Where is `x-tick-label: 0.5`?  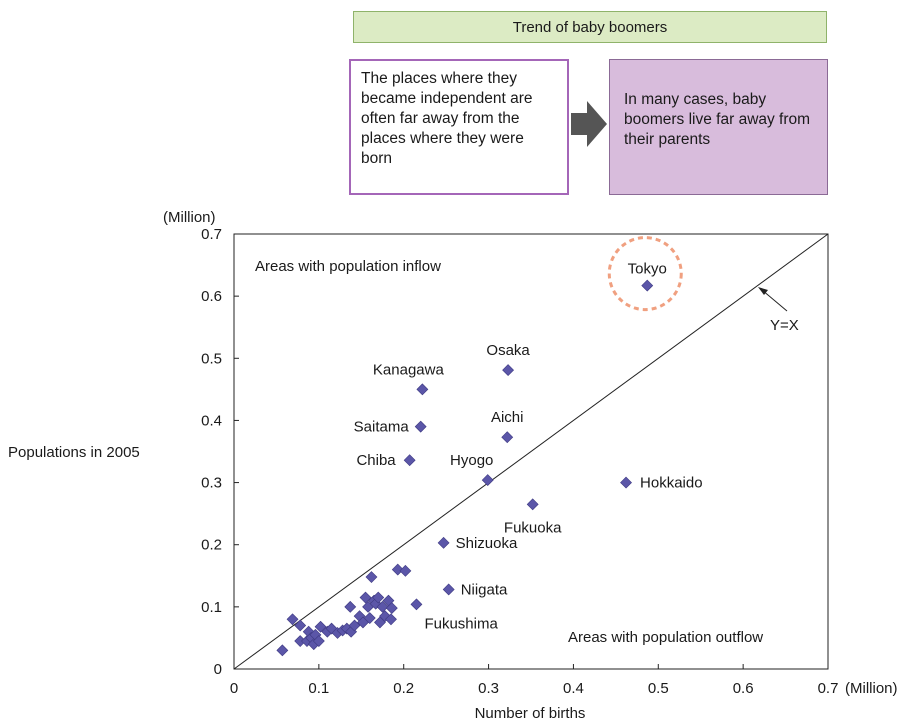 x-tick-label: 0.5 is located at coordinates (658, 688).